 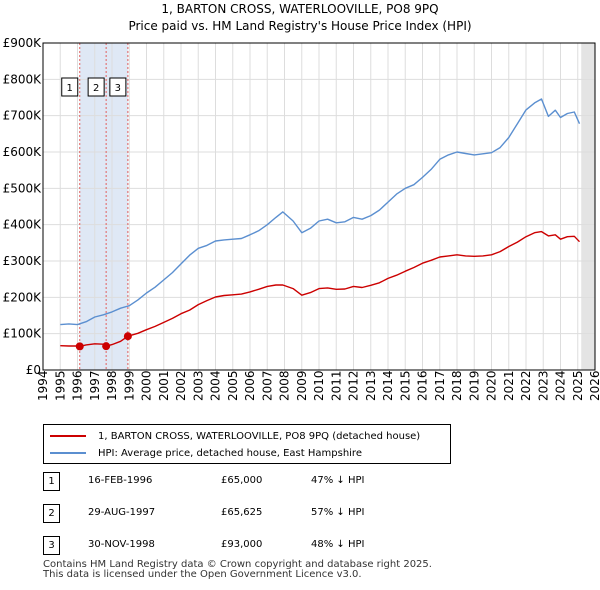 What do you see at coordinates (233, 385) in the screenshot?
I see `x-tick-label: 2005` at bounding box center [233, 385].